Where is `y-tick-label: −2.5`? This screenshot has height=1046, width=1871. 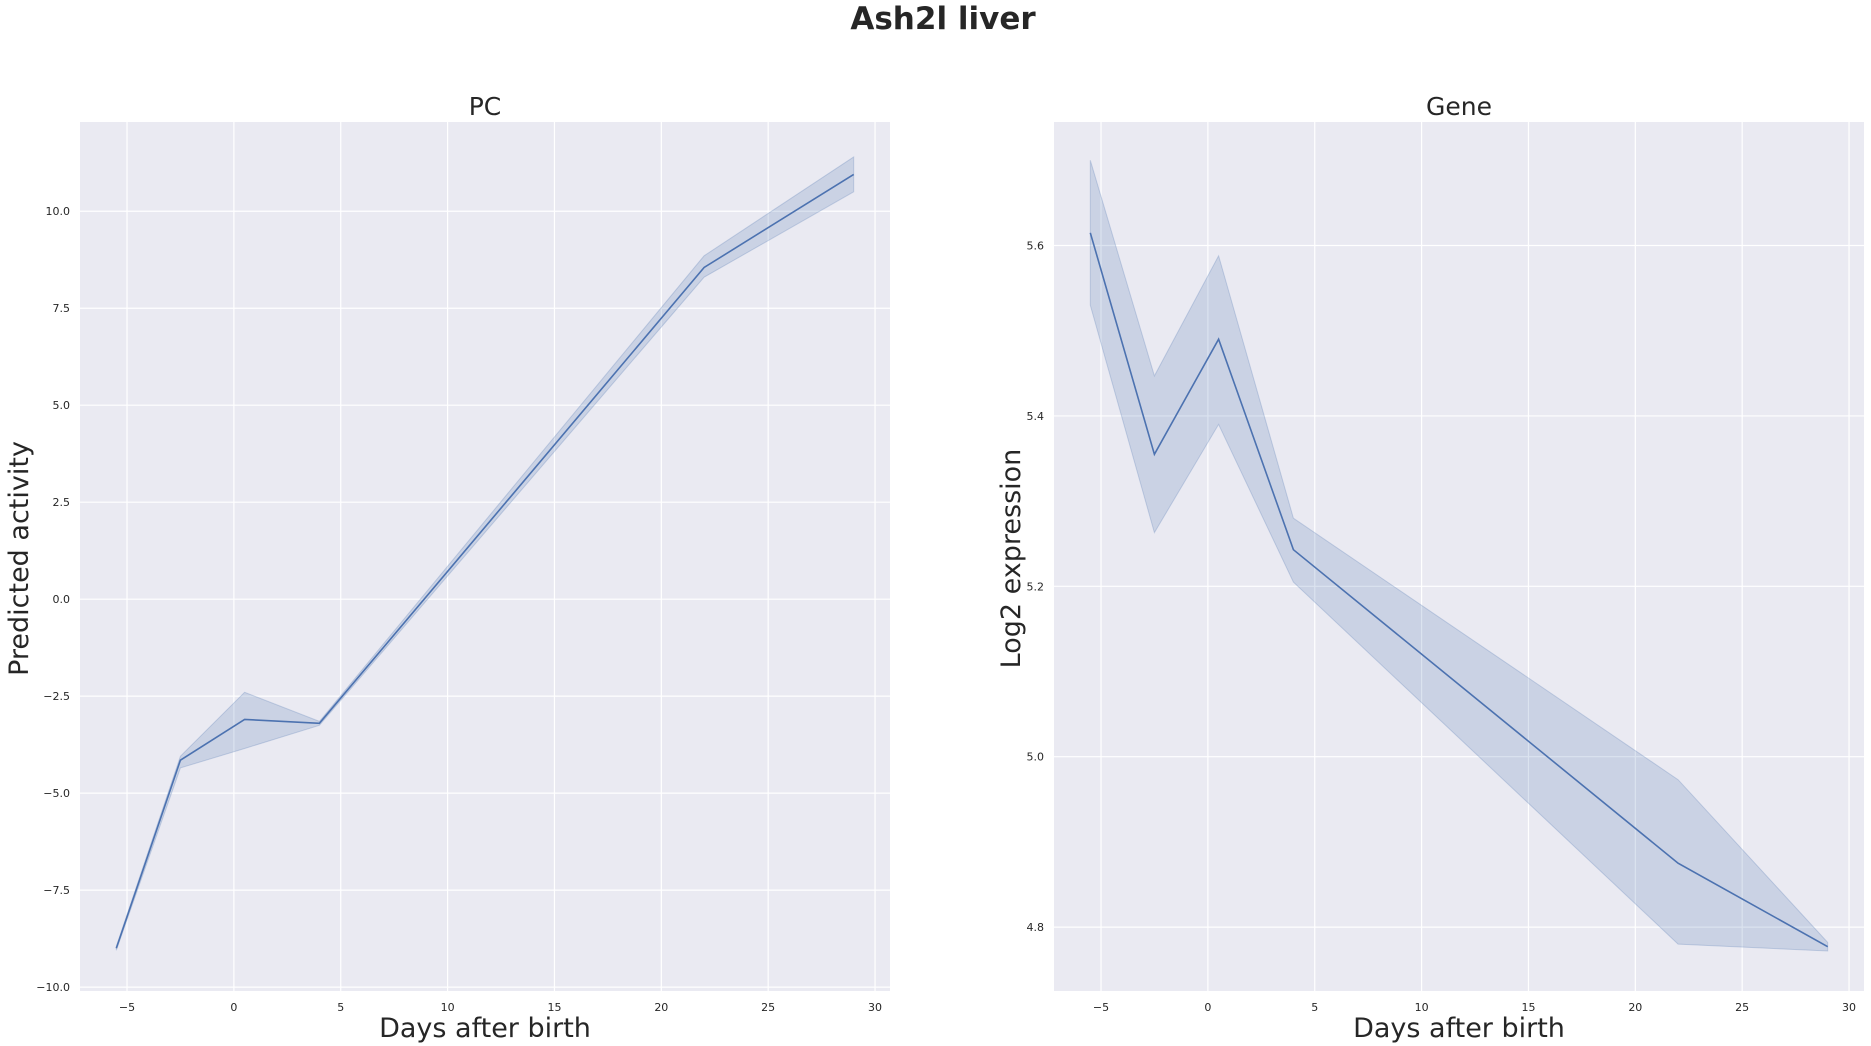 y-tick-label: −2.5 is located at coordinates (56, 696).